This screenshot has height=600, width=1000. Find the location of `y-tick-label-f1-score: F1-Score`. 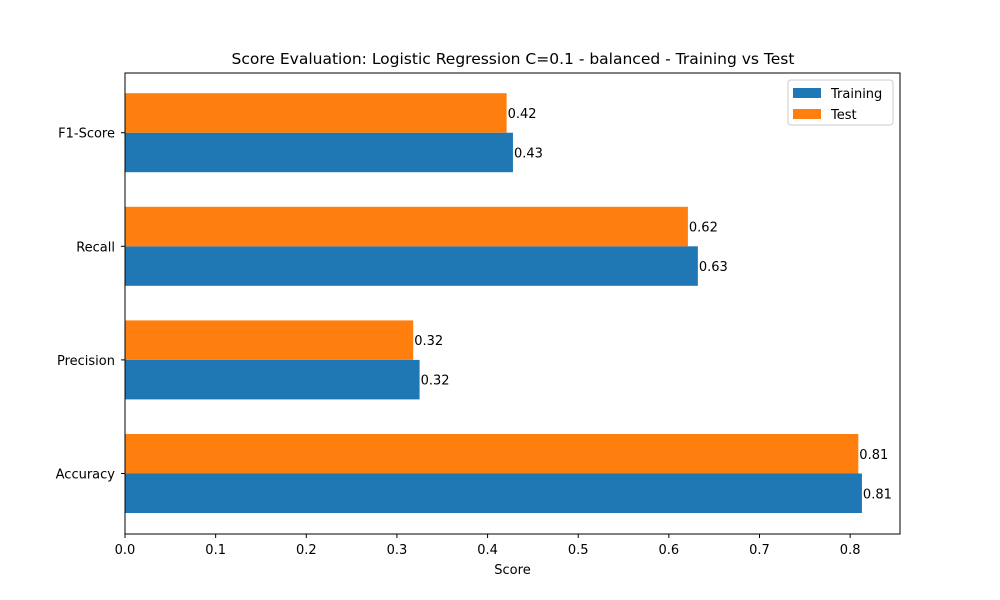

y-tick-label-f1-score: F1-Score is located at coordinates (86, 134).